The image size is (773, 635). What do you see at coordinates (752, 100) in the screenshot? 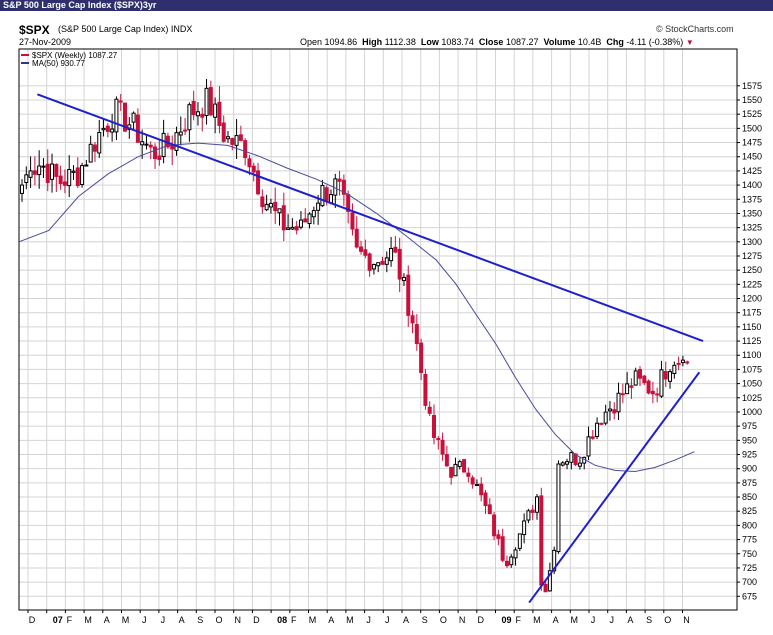
I see `y-tick-label: 1550` at bounding box center [752, 100].